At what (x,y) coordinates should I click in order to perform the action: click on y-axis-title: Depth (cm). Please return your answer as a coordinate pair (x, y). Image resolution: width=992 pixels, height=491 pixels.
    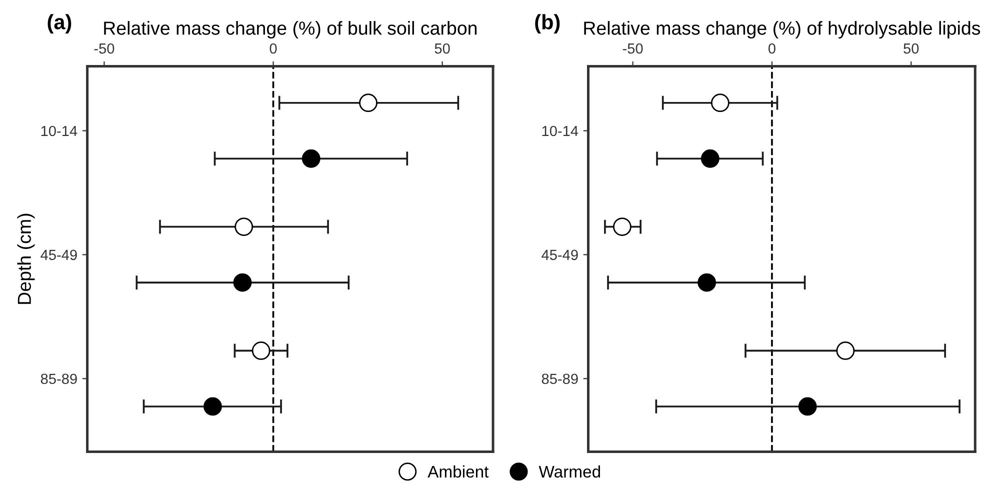
    Looking at the image, I should click on (26, 259).